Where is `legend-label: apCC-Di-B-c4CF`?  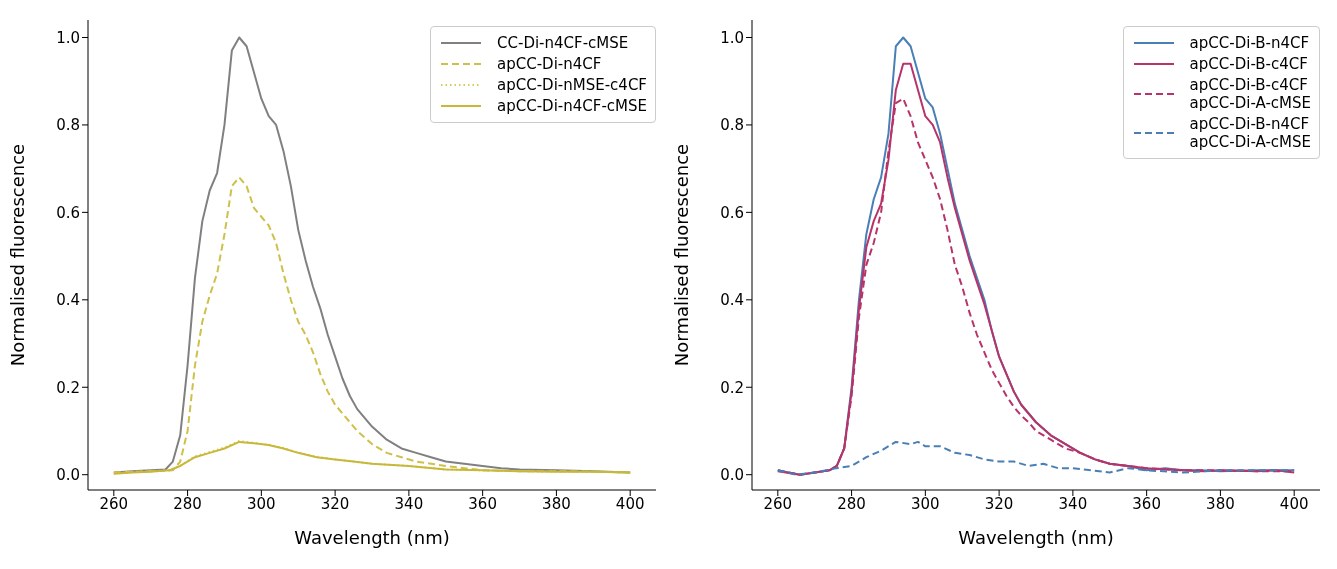 legend-label: apCC-Di-B-c4CF is located at coordinates (1248, 64).